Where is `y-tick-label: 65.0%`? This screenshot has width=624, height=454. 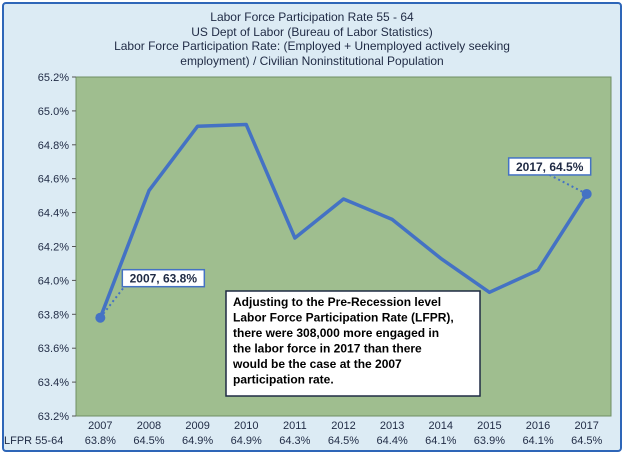 y-tick-label: 65.0% is located at coordinates (53, 112).